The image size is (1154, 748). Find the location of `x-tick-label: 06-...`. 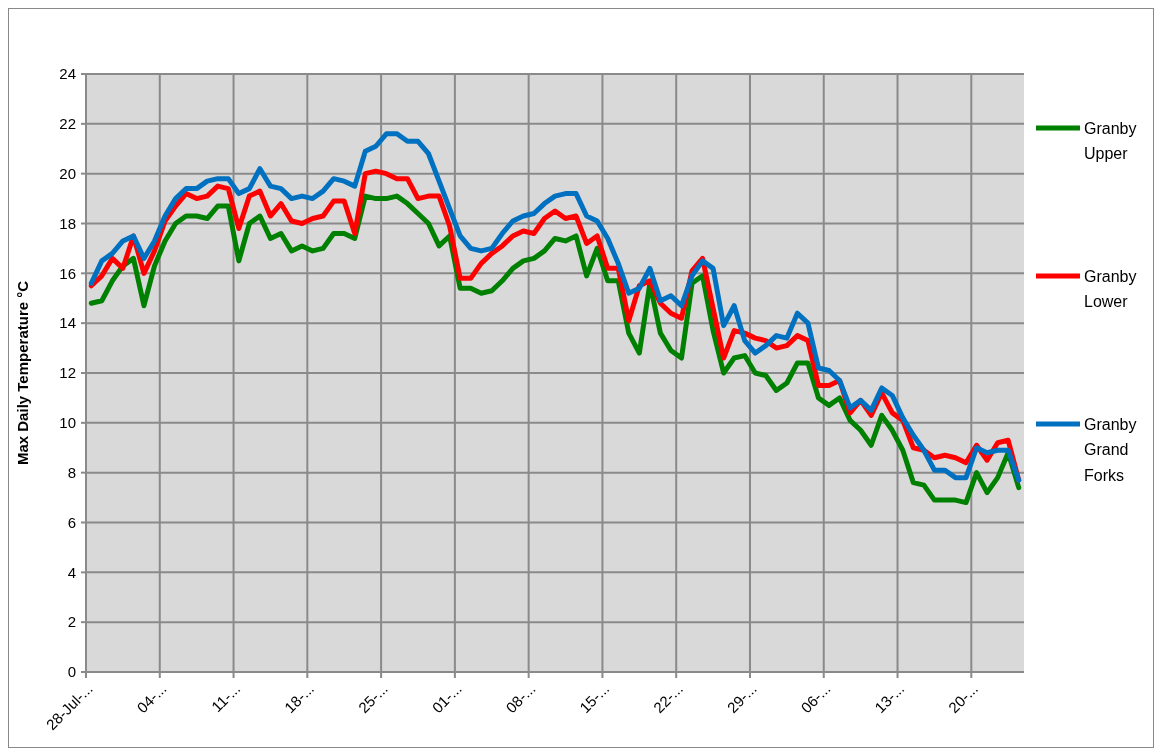

x-tick-label: 06-... is located at coordinates (815, 698).